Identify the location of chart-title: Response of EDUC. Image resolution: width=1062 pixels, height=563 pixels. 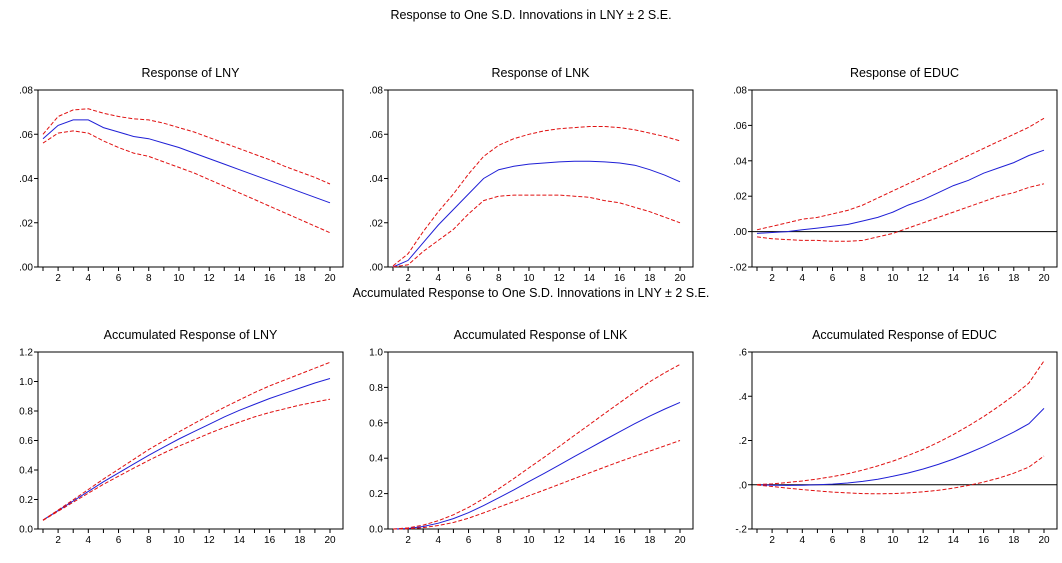
(904, 73).